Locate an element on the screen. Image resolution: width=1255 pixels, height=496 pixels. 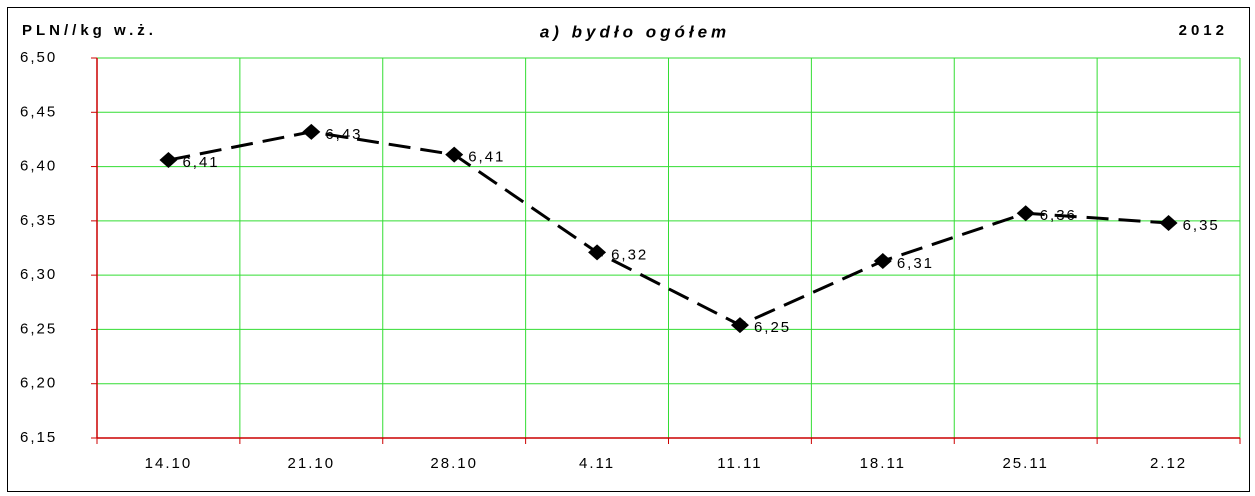
data-label: 6,36 is located at coordinates (1058, 215).